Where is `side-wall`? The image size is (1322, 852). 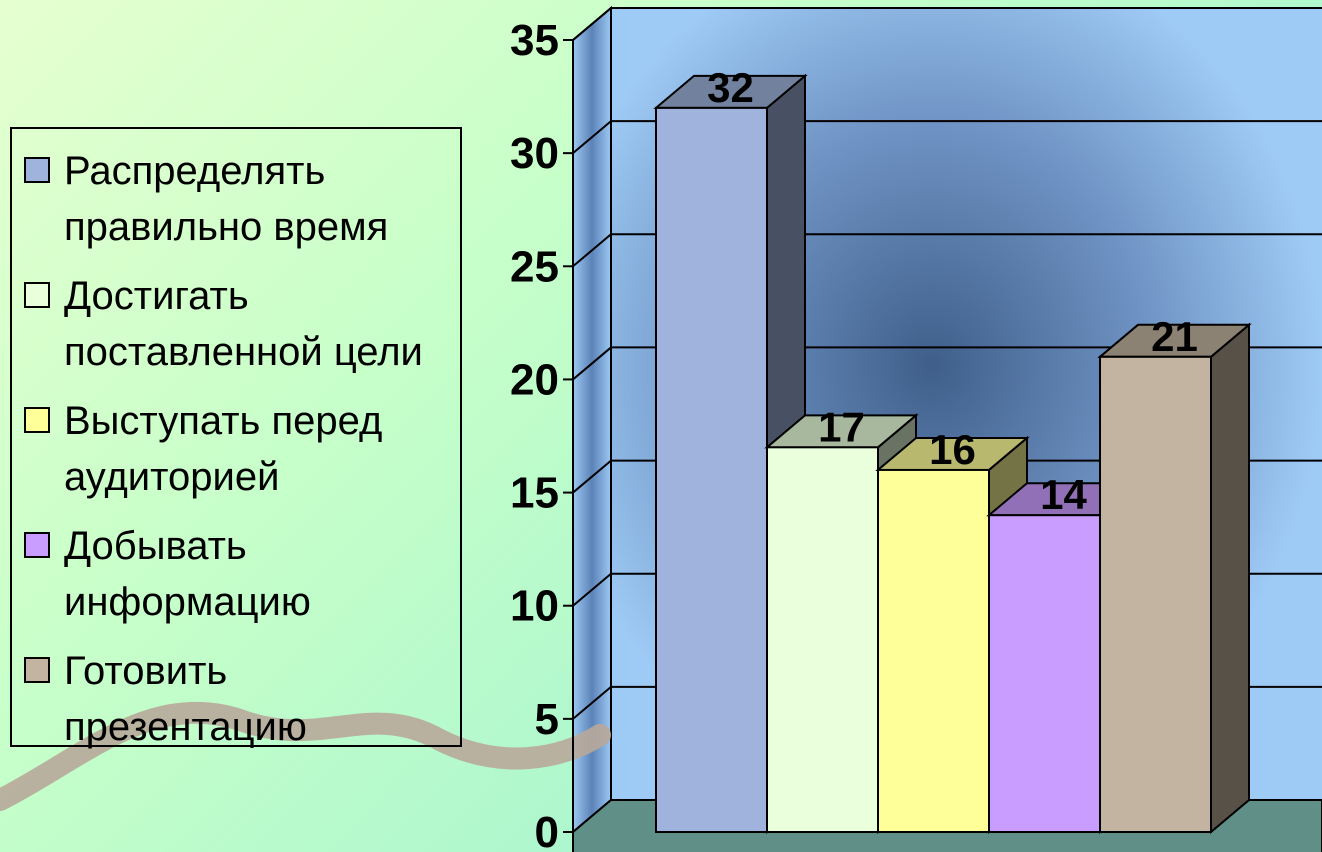 side-wall is located at coordinates (592, 420).